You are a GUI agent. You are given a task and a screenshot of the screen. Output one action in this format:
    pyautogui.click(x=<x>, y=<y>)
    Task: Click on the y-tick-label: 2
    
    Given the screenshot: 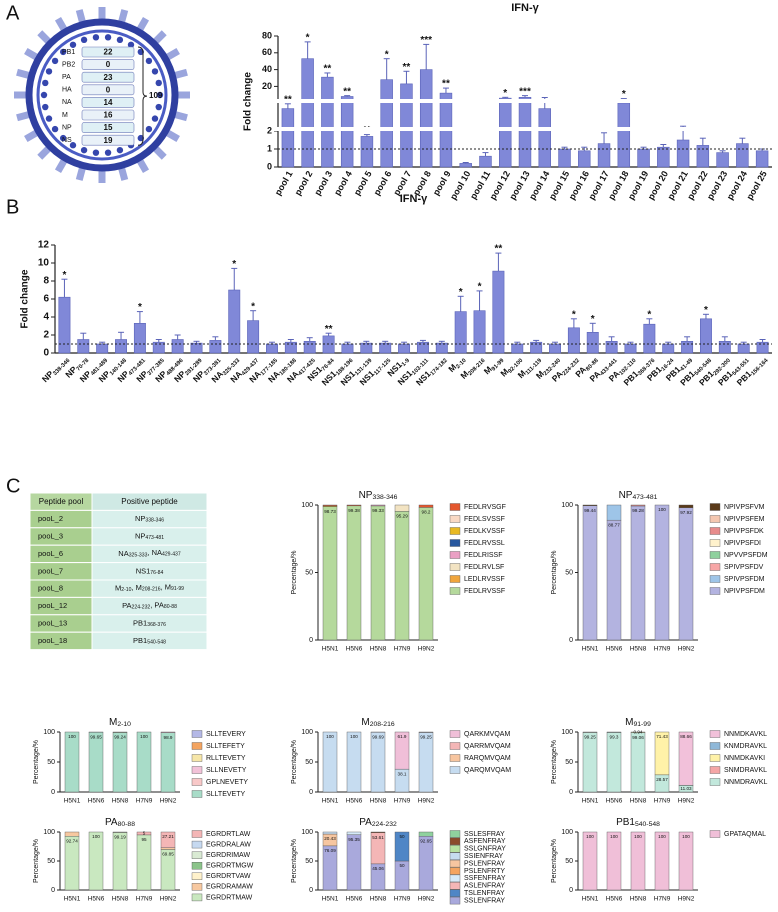 What is the action you would take?
    pyautogui.click(x=46, y=335)
    